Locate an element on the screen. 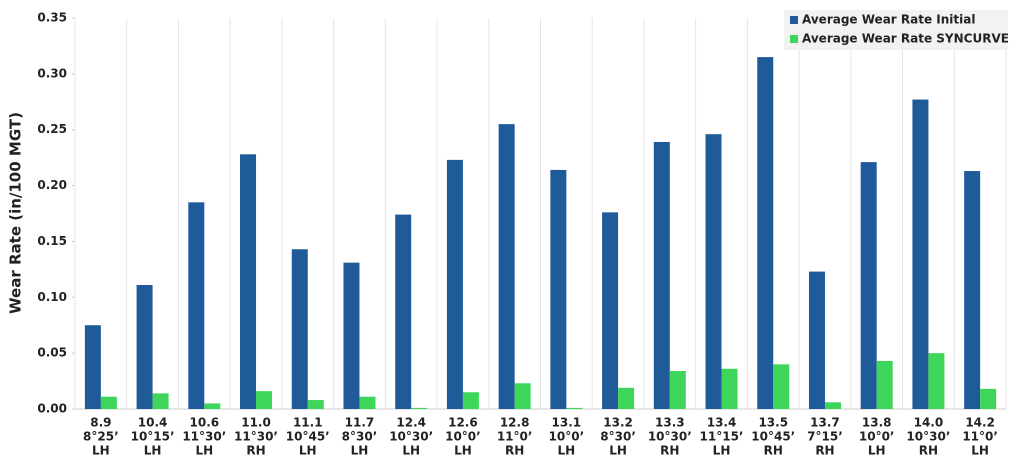 This screenshot has width=1024, height=468. x-tick-label: 11.0 is located at coordinates (256, 423).